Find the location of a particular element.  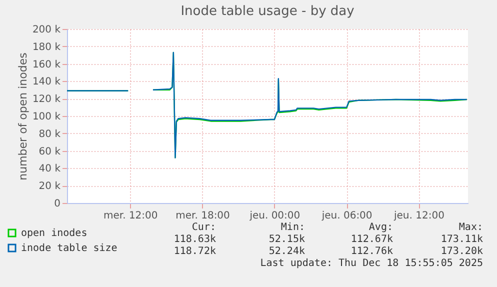

text: 52.15k is located at coordinates (286, 239).